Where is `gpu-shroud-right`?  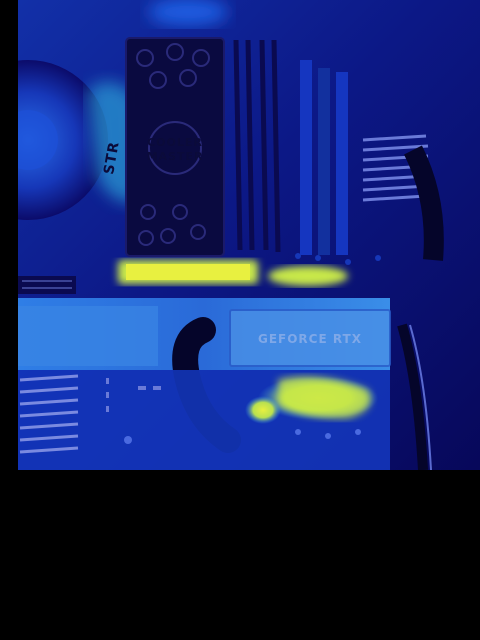
gpu-shroud-right is located at coordinates (310, 338).